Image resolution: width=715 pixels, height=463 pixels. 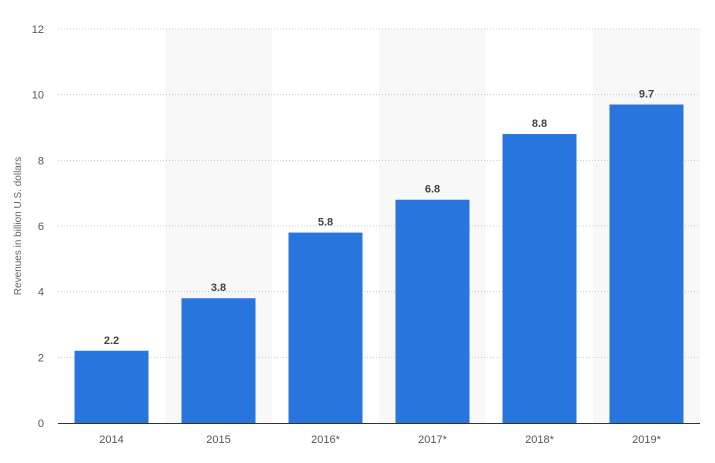 I want to click on value-label: 3.8, so click(x=218, y=288).